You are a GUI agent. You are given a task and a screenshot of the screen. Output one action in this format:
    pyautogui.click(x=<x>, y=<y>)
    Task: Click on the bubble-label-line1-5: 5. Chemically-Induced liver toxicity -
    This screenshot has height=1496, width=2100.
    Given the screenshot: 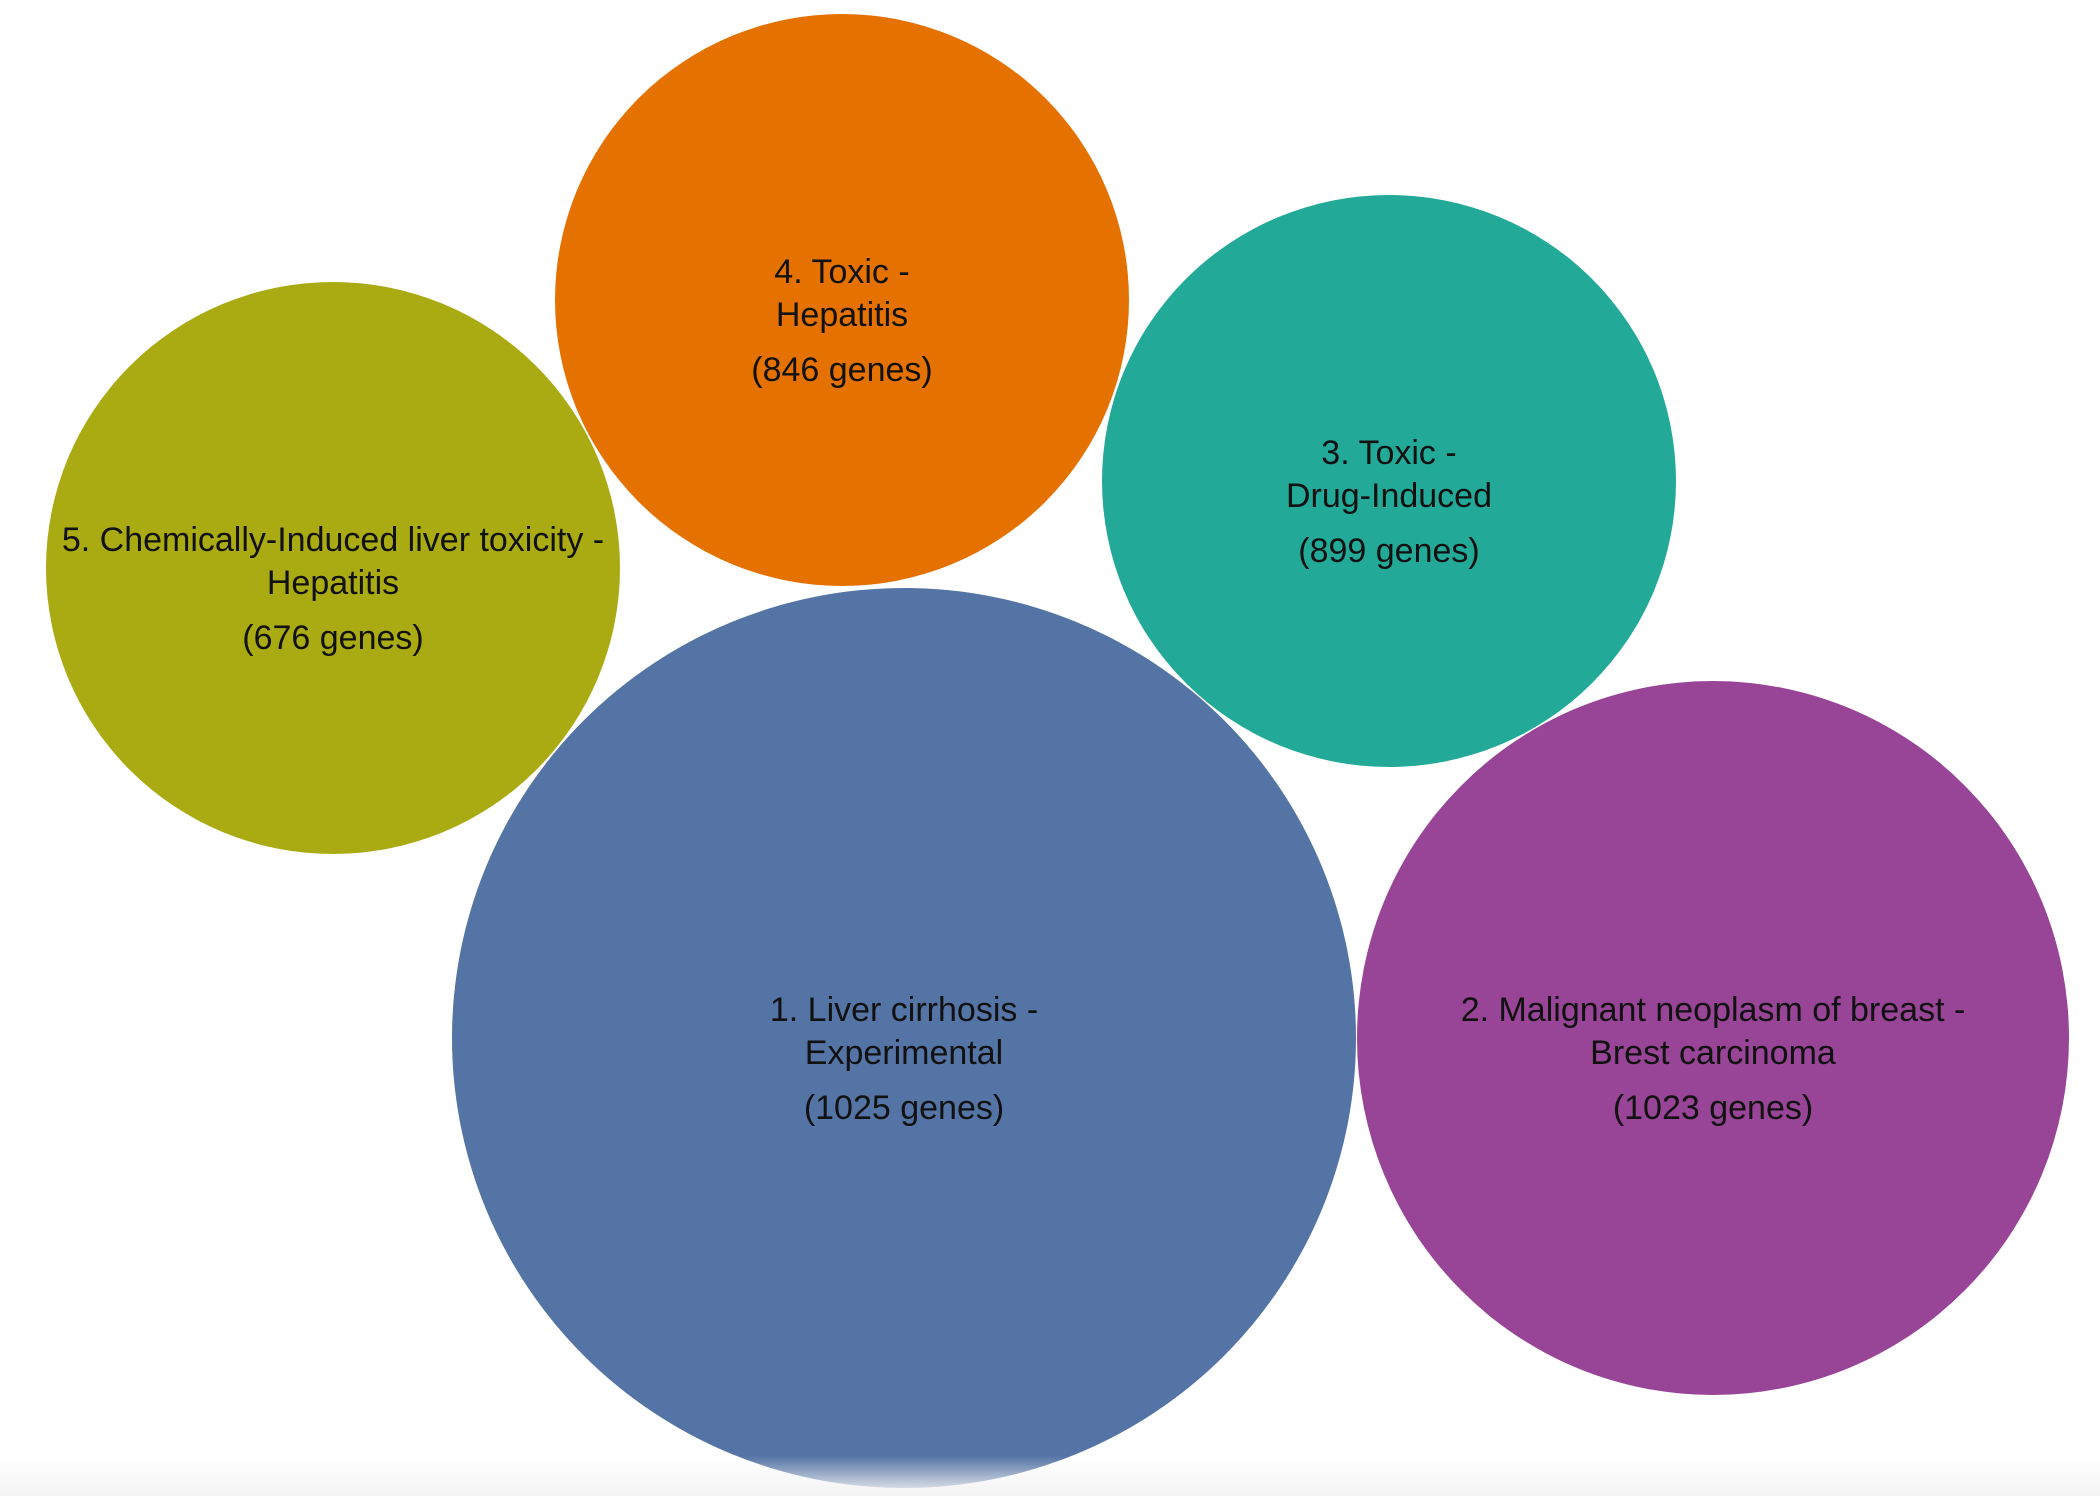 What is the action you would take?
    pyautogui.click(x=333, y=540)
    